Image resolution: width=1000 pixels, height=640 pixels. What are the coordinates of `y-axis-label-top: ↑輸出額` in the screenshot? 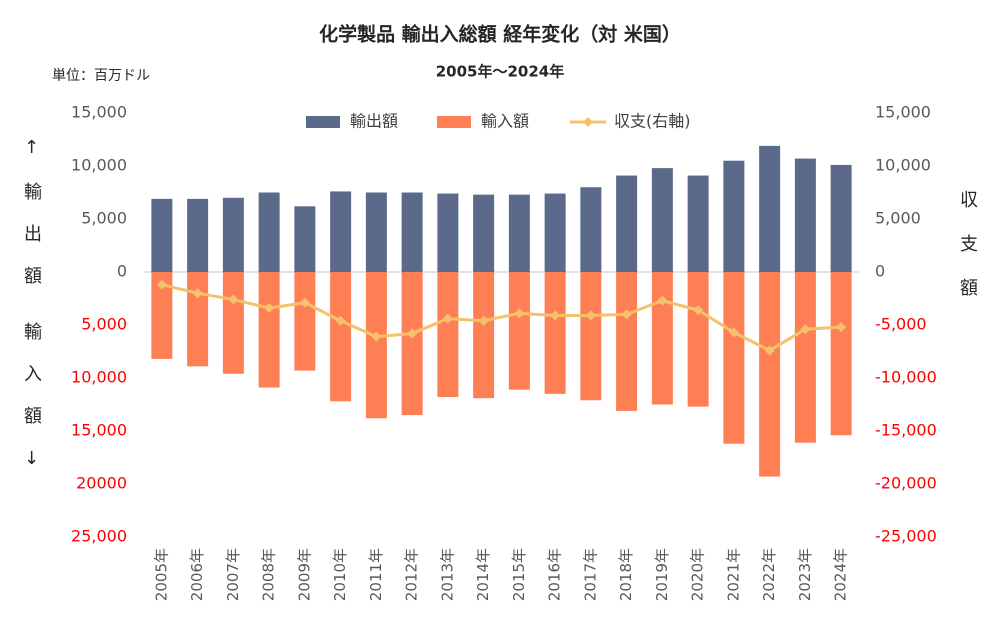 It's located at (31, 222).